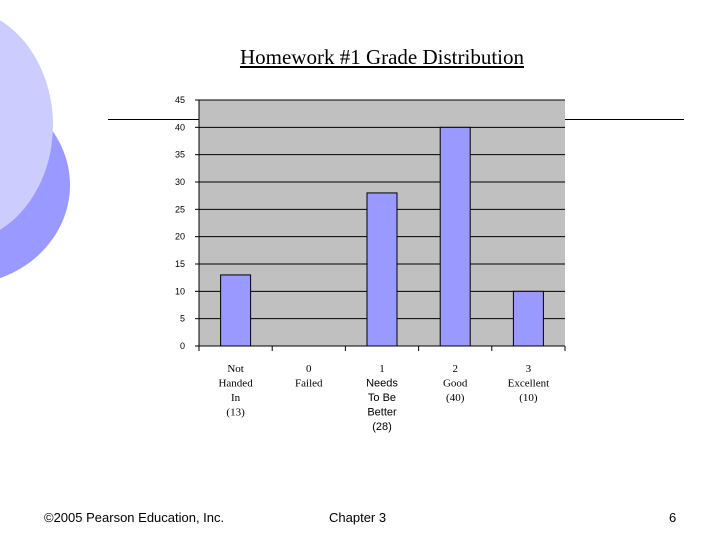  I want to click on decorative-circles, so click(35, 149).